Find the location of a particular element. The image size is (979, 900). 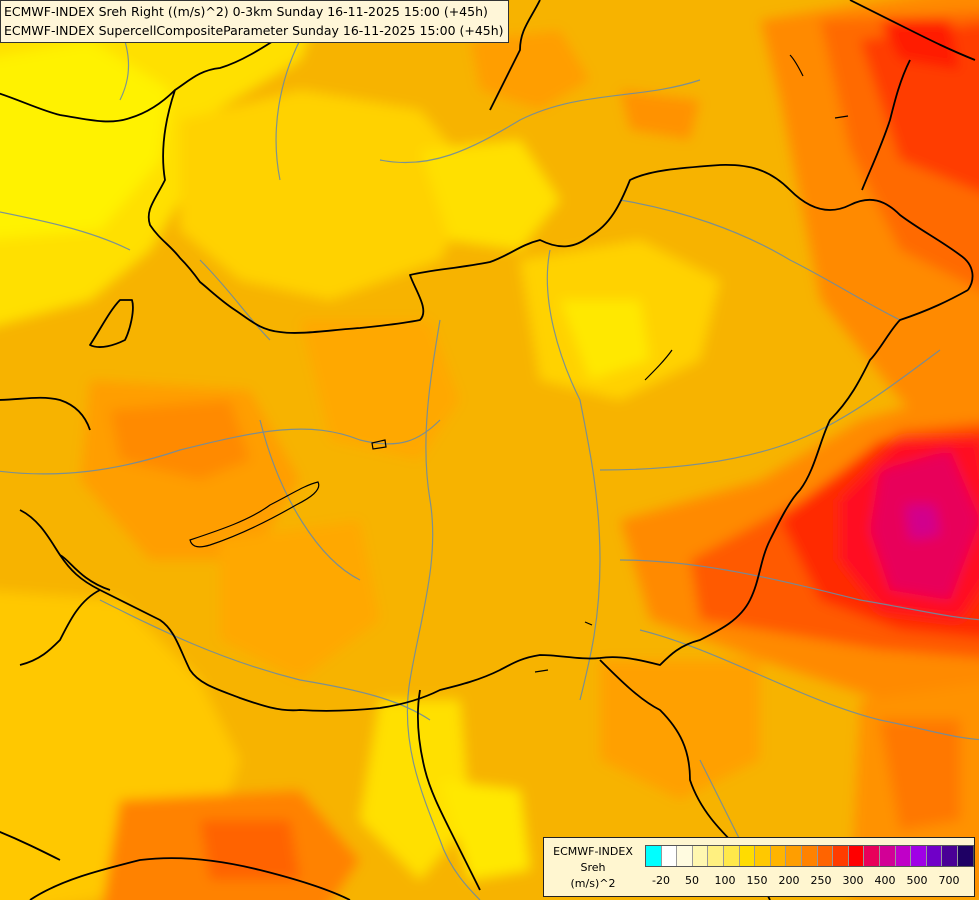

legend-ticks: -20 50 100 150 200 250 300 400 500 700 is located at coordinates (759, 882).